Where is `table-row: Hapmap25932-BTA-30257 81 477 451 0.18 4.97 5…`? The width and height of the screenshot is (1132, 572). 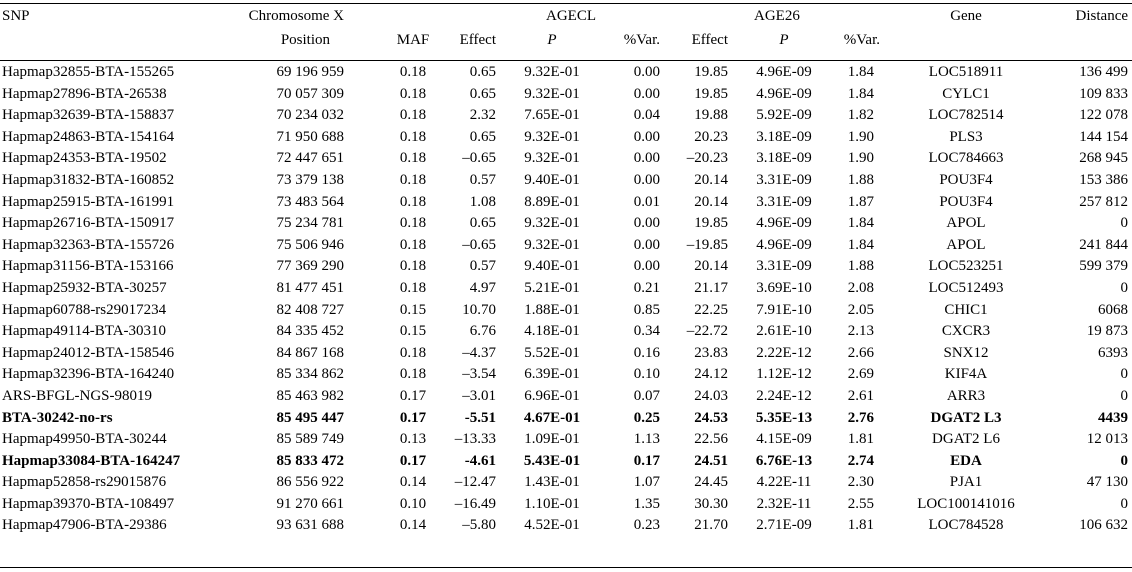 table-row: Hapmap25932-BTA-30257 81 477 451 0.18 4.97 5… is located at coordinates (566, 289).